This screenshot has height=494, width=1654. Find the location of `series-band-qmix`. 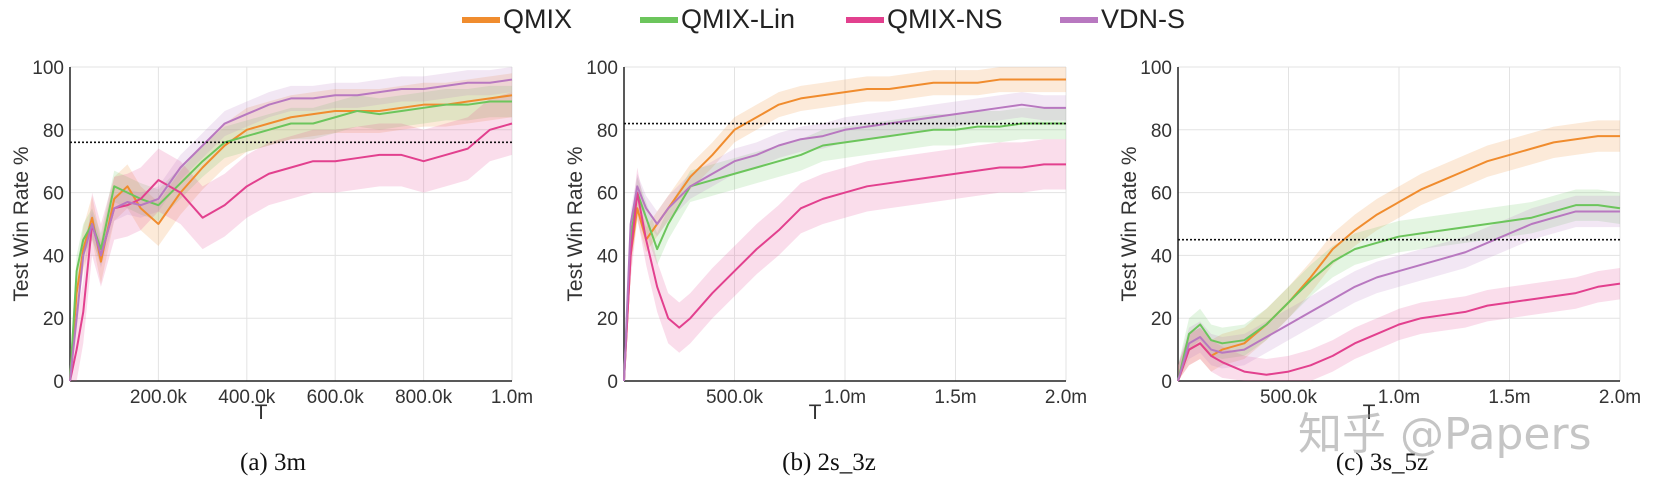

series-band-qmix is located at coordinates (1399, 250).